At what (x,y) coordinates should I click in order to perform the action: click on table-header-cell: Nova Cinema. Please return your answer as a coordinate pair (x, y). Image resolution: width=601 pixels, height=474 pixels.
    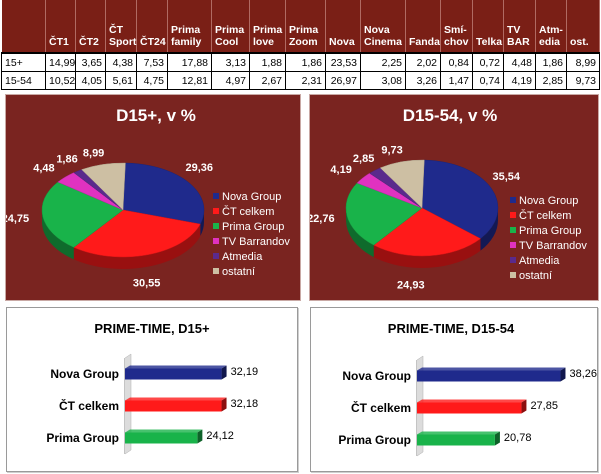
    Looking at the image, I should click on (383, 26).